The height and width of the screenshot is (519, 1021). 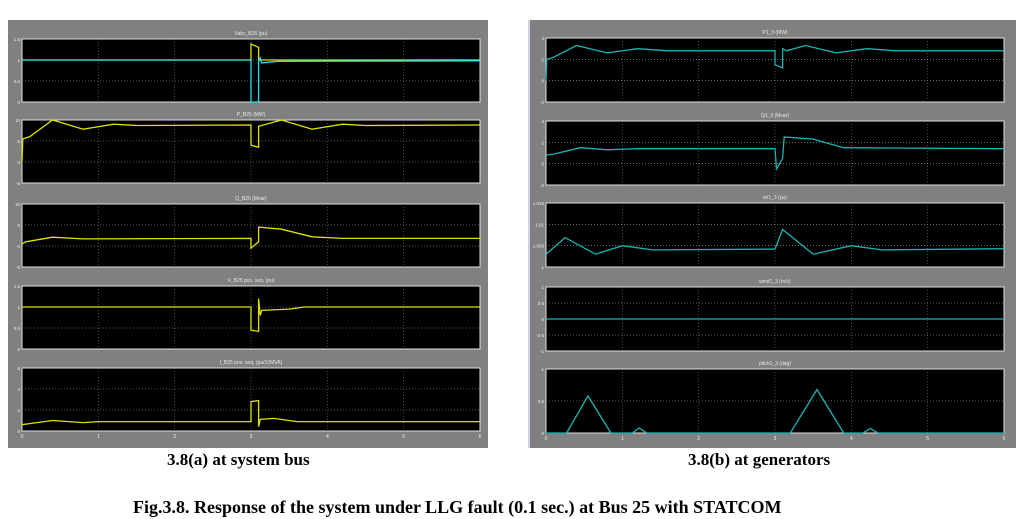 What do you see at coordinates (775, 198) in the screenshot?
I see `subplot-title: wr1_3 (pu)` at bounding box center [775, 198].